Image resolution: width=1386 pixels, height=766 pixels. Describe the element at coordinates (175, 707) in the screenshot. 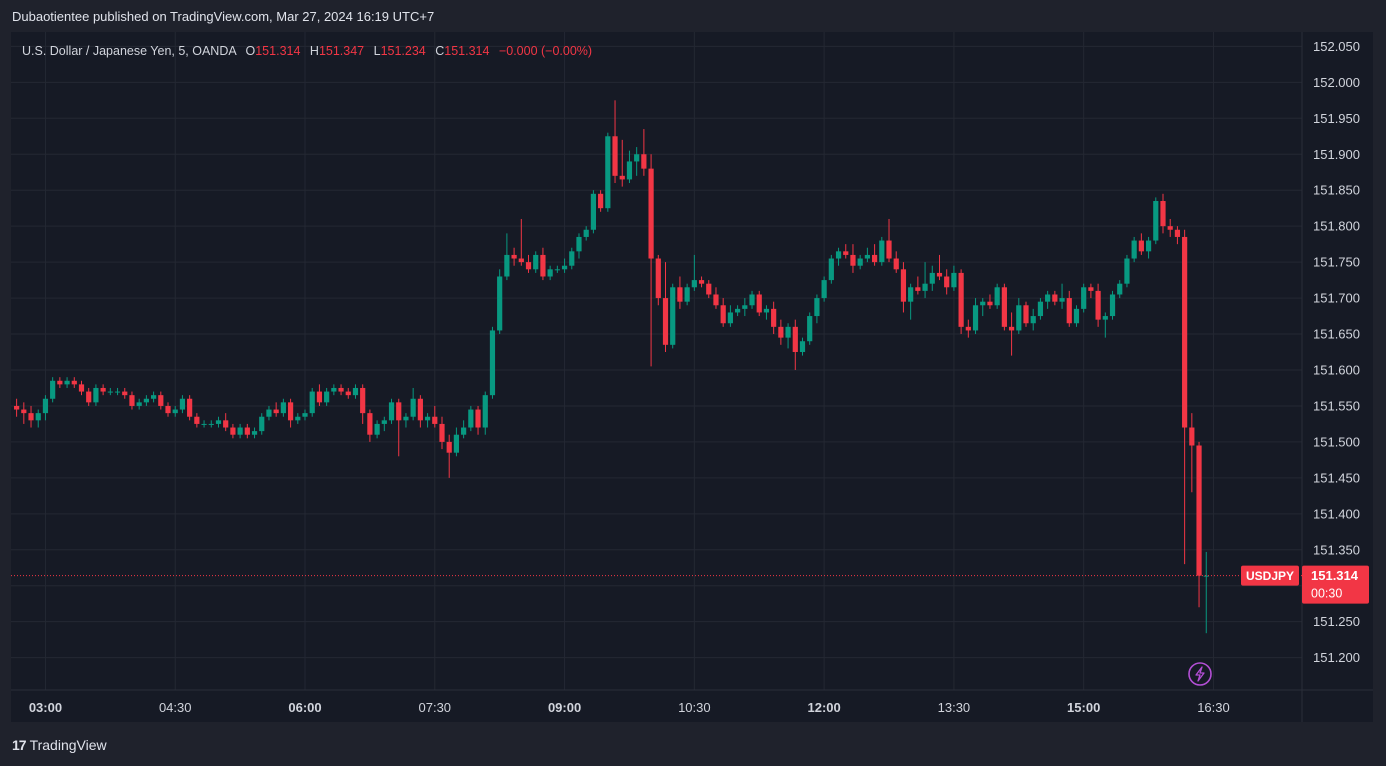

I see `time-tick-label: 04:30` at that location.